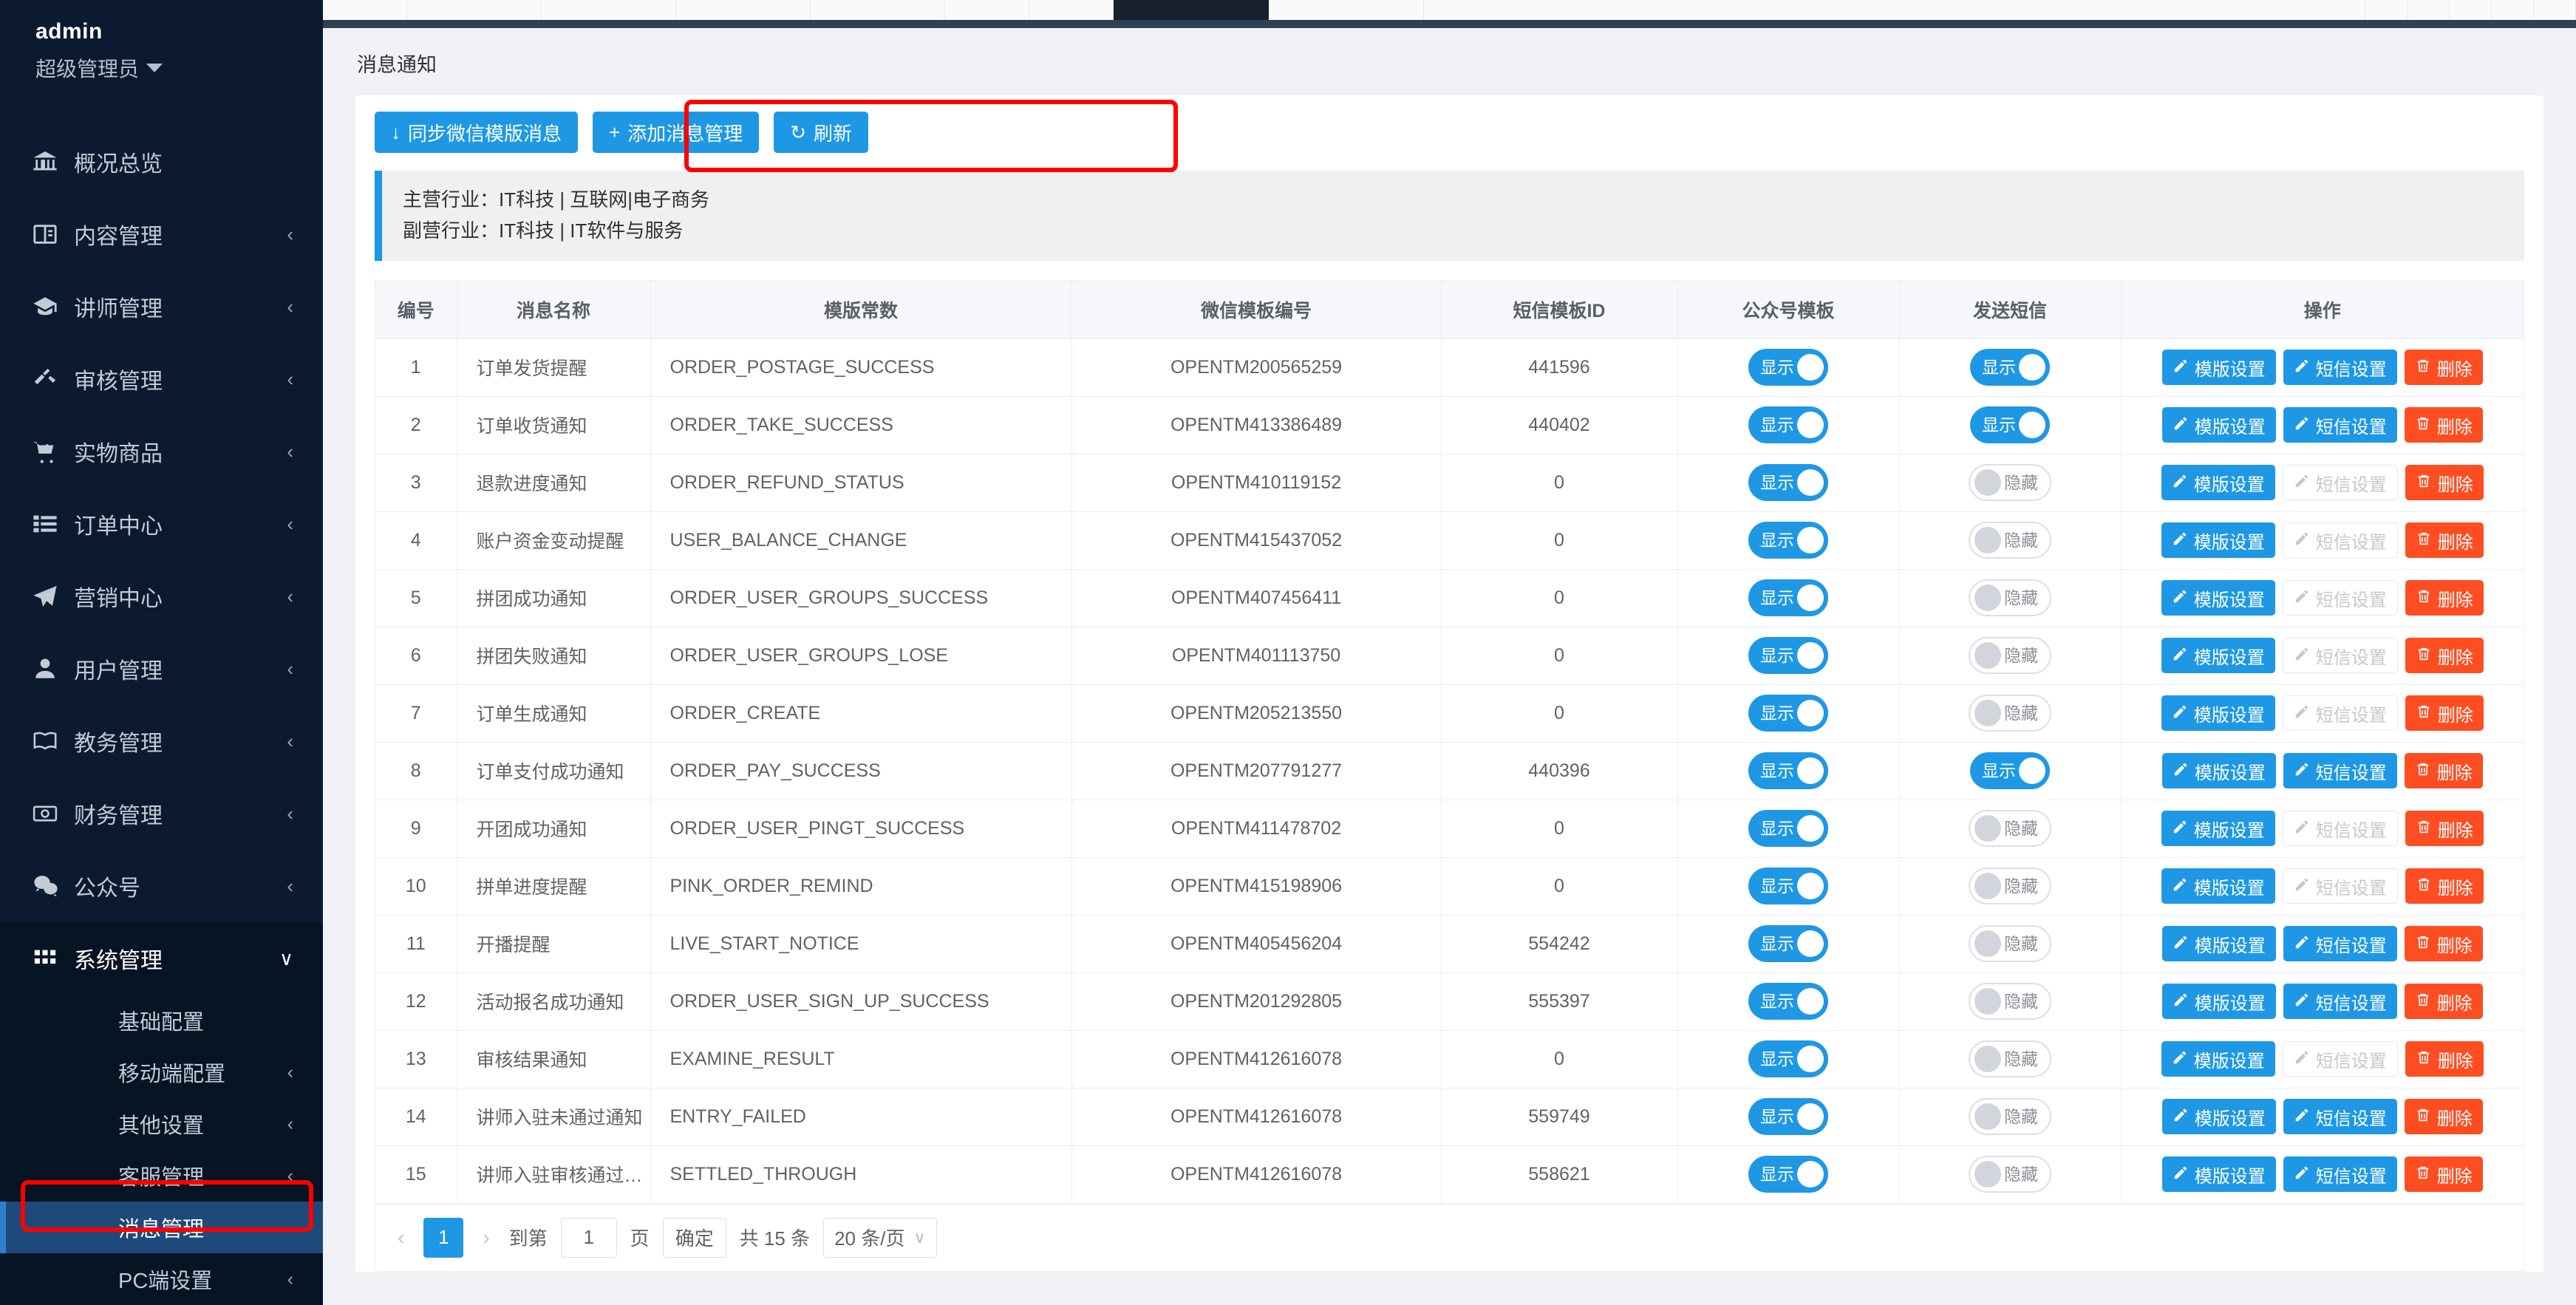  I want to click on sidebar-item-marketing: 营销中心 ‹, so click(161, 596).